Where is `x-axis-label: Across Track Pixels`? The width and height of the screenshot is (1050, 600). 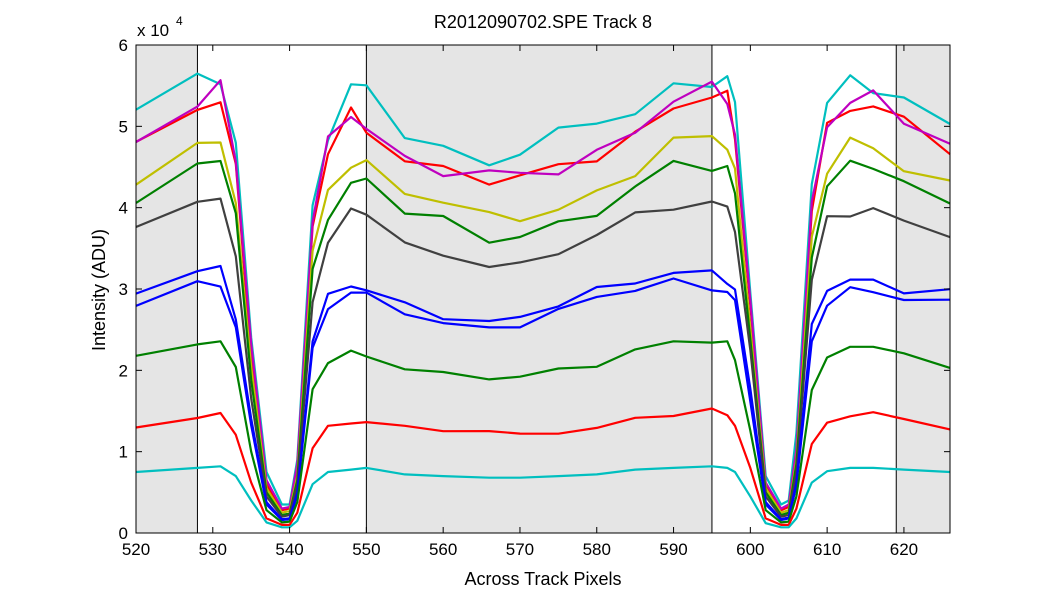
x-axis-label: Across Track Pixels is located at coordinates (542, 579).